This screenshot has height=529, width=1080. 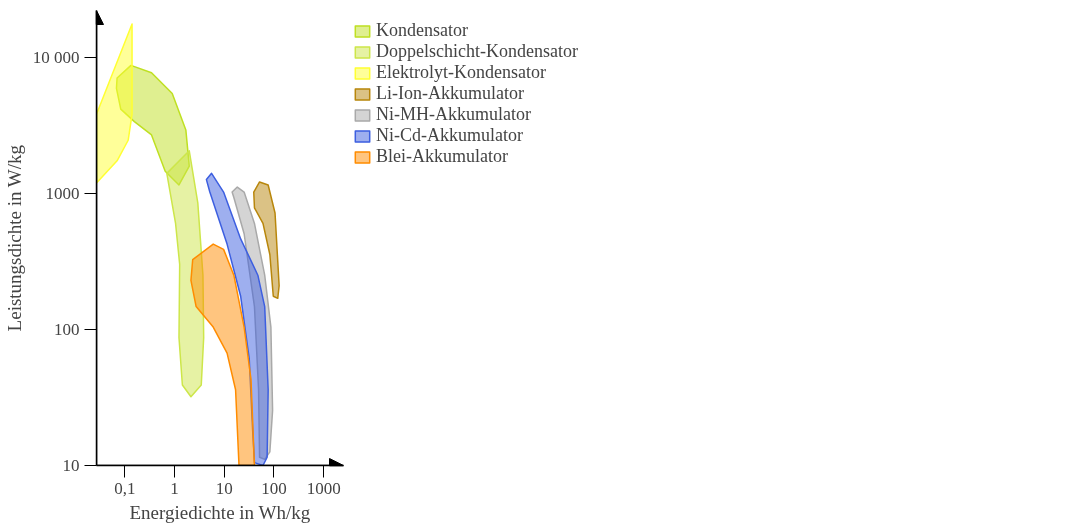 I want to click on x-tick-label: 10, so click(x=224, y=488).